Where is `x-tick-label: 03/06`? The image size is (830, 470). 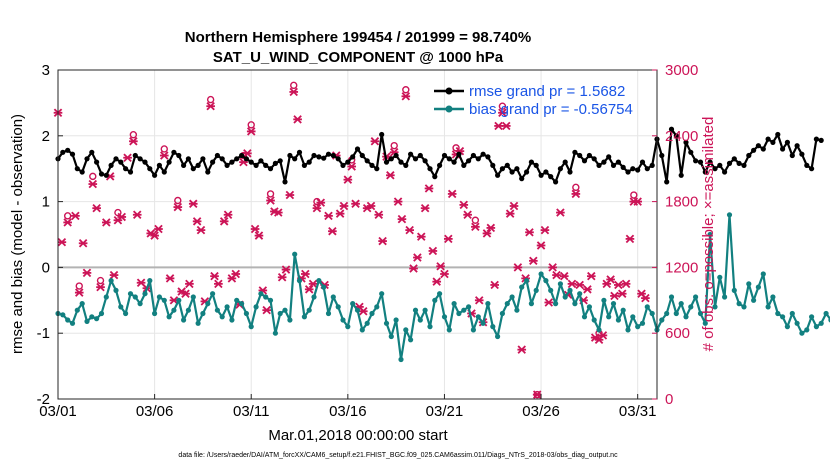
x-tick-label: 03/06 is located at coordinates (155, 411).